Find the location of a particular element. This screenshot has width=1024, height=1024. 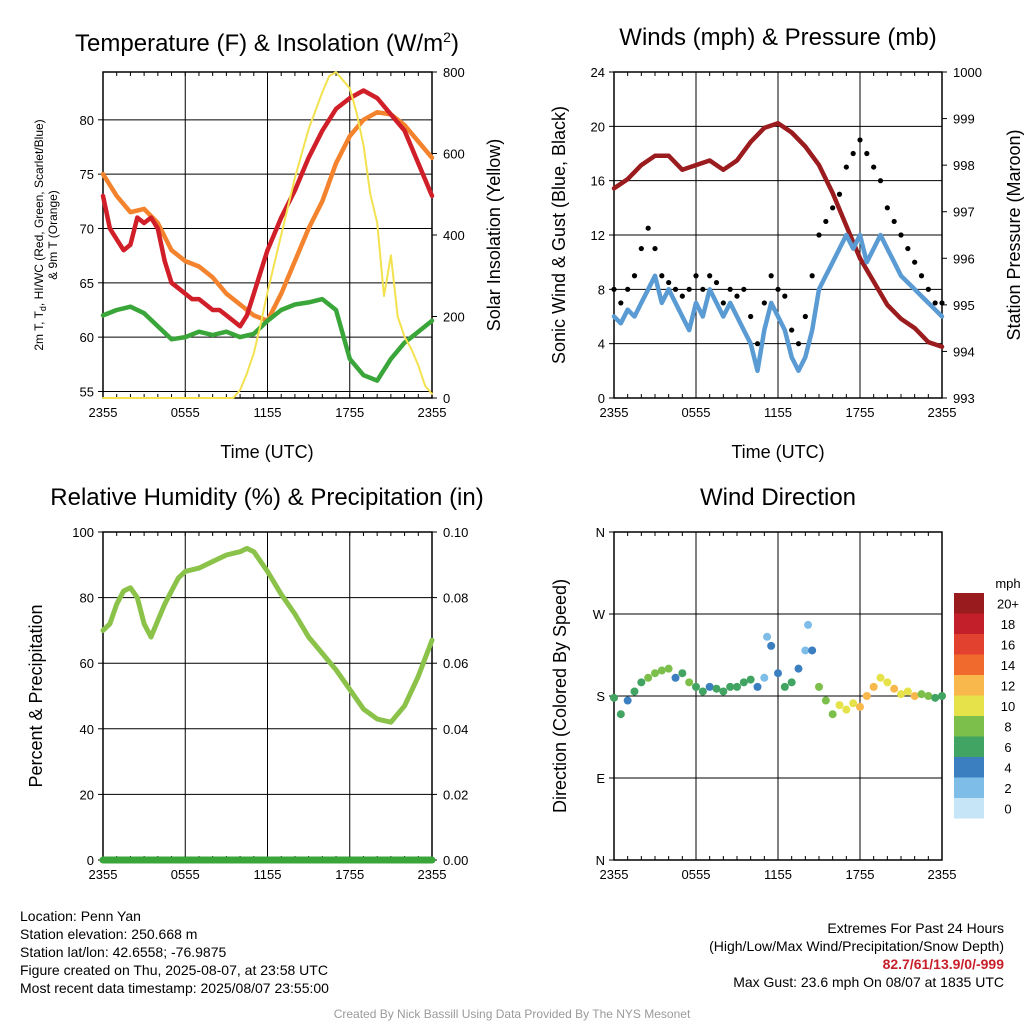

location-line: Location: Penn Yan is located at coordinates (80, 916).